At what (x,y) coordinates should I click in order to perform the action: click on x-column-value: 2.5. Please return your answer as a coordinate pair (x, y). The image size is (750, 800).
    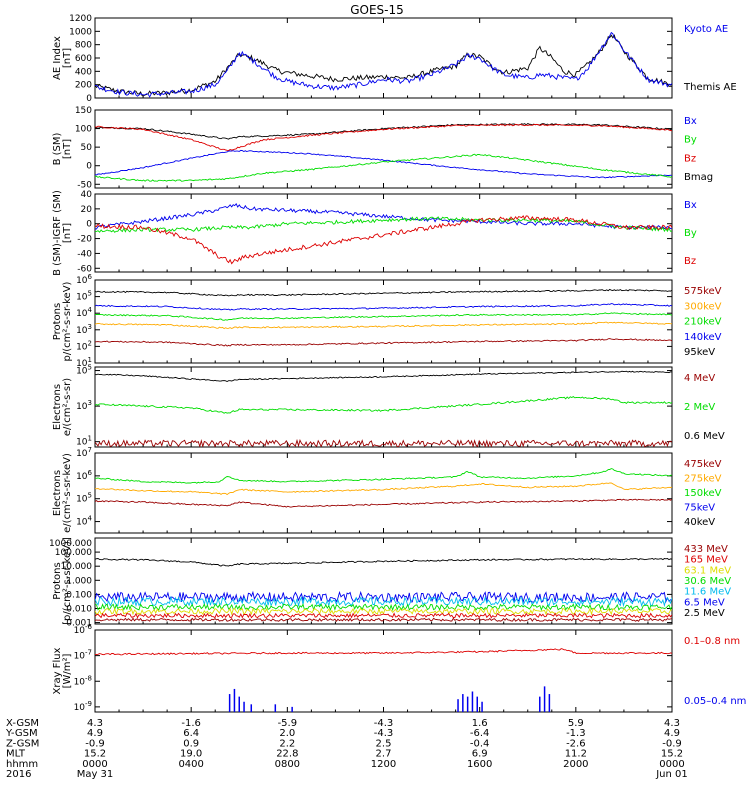
    Looking at the image, I should click on (384, 743).